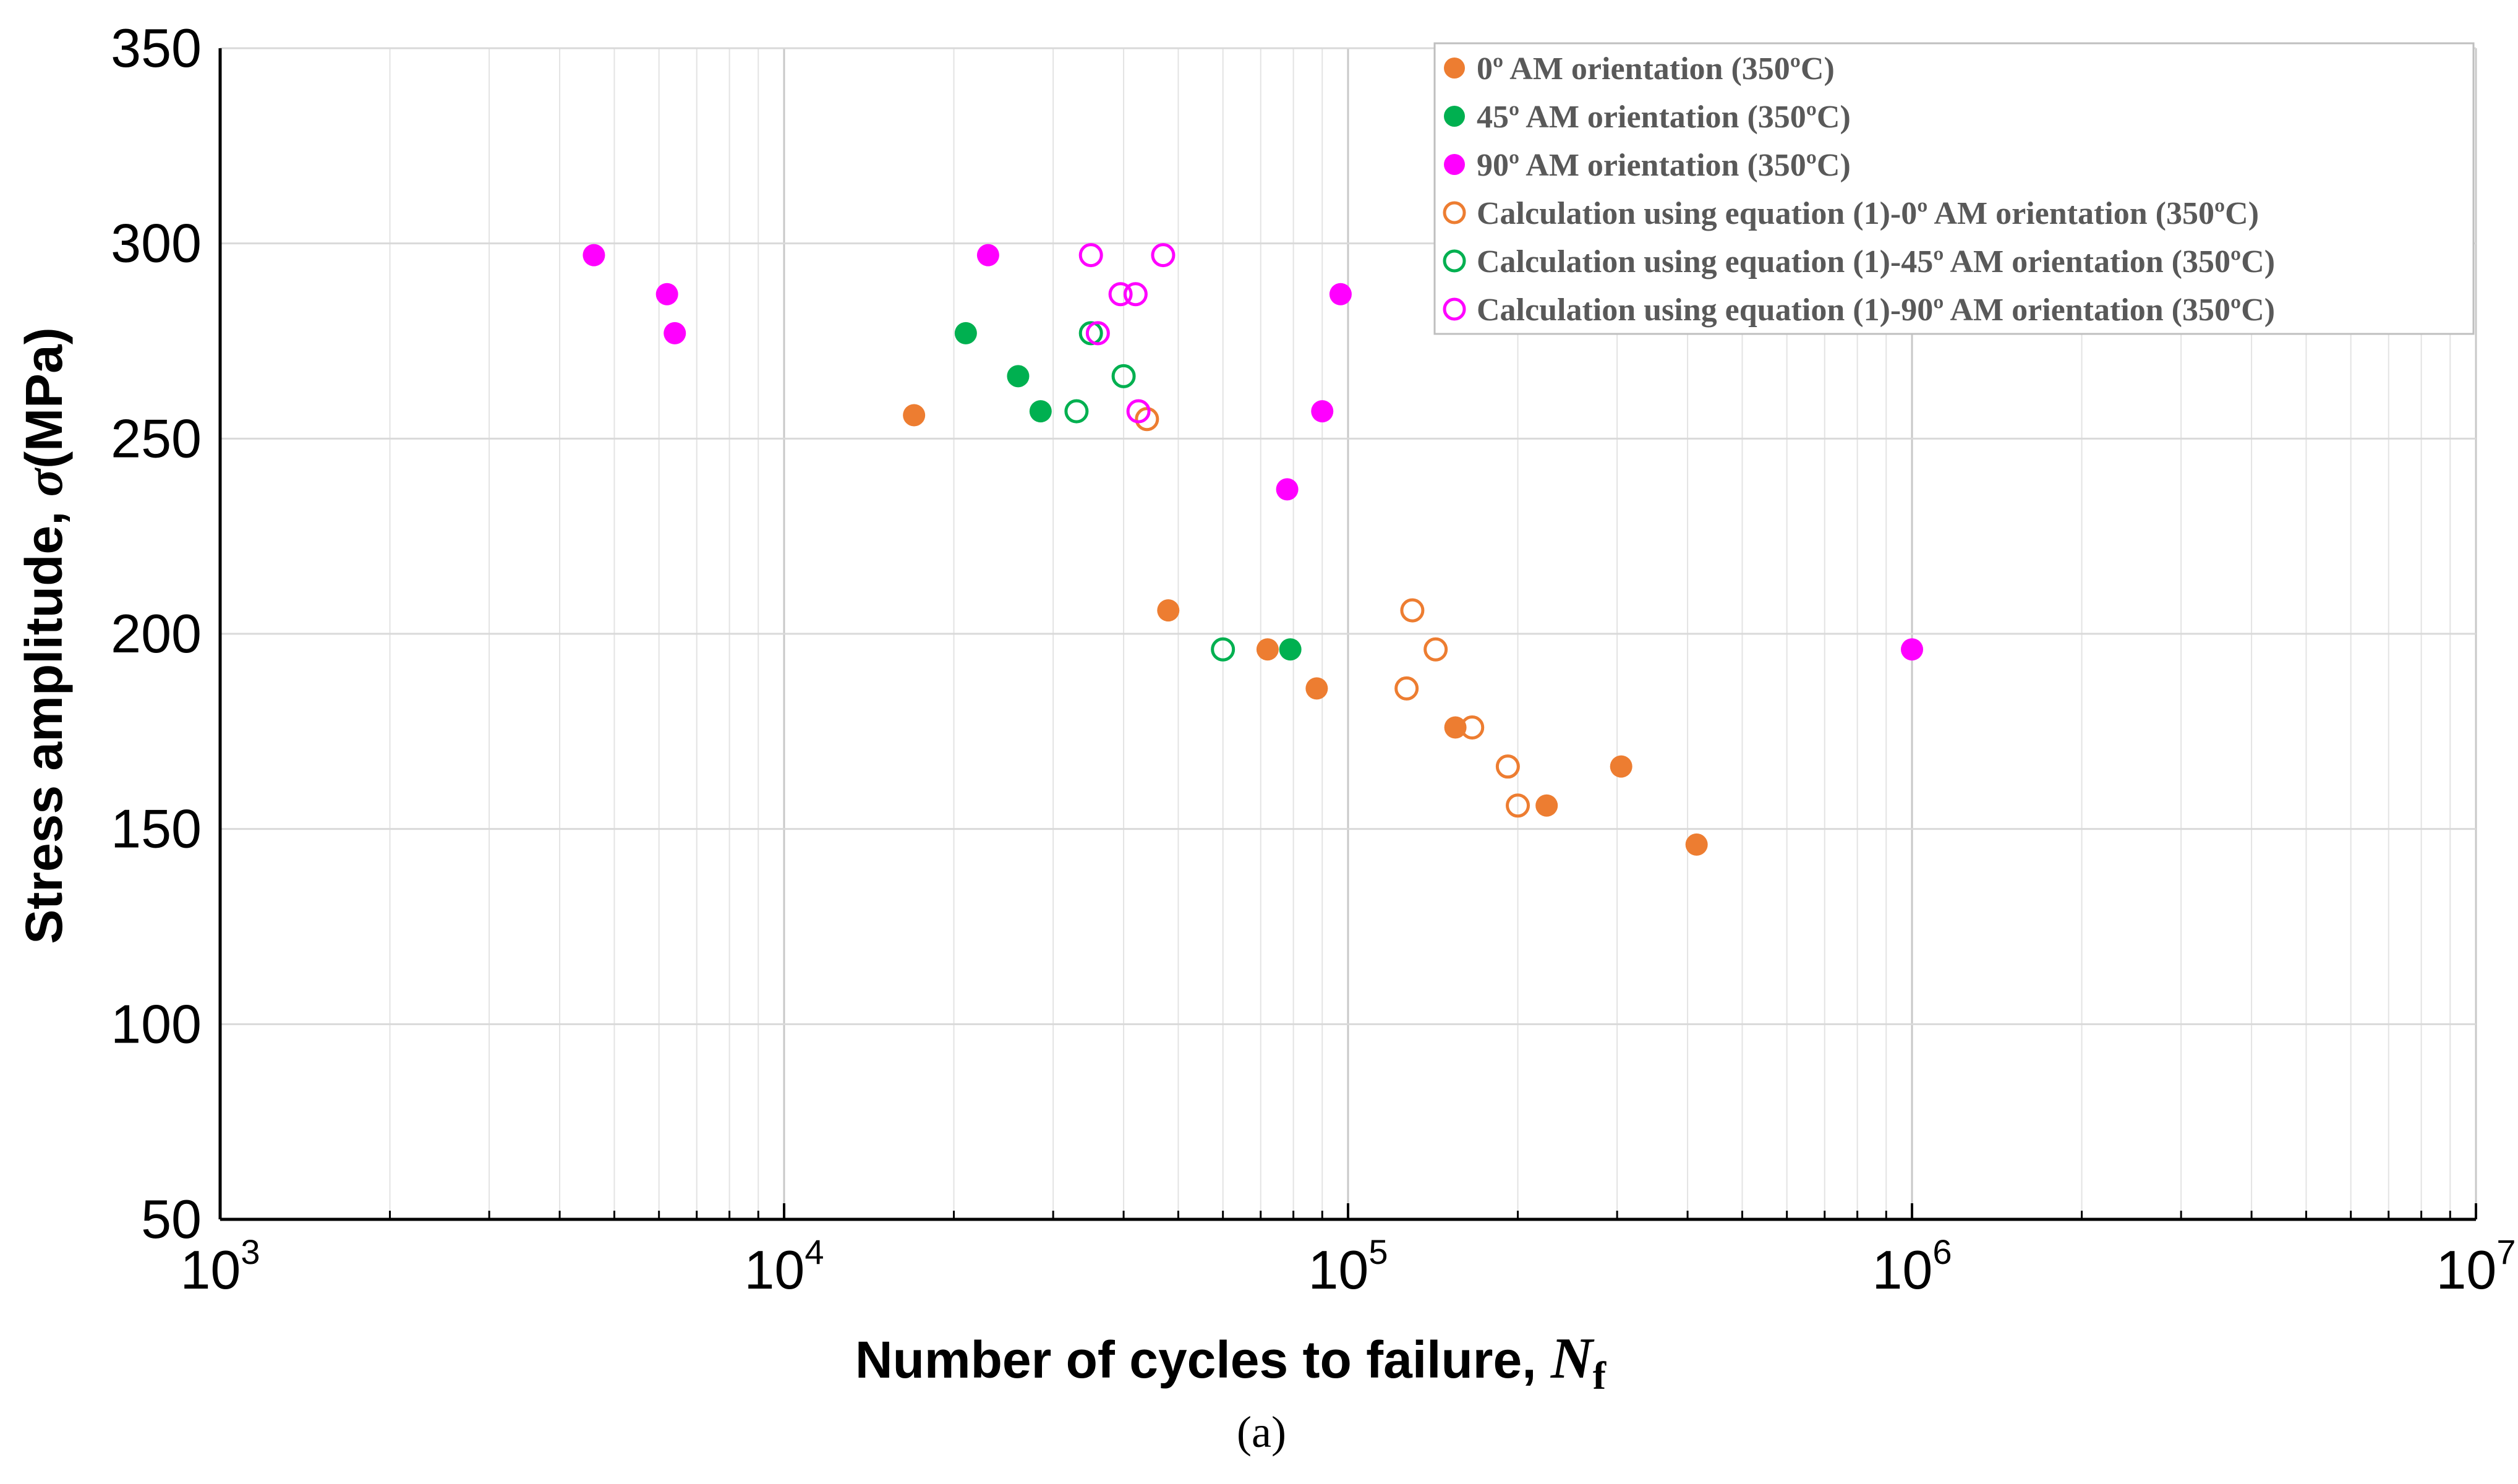 This screenshot has height=1484, width=2518. I want to click on y-tick-label: 200, so click(156, 633).